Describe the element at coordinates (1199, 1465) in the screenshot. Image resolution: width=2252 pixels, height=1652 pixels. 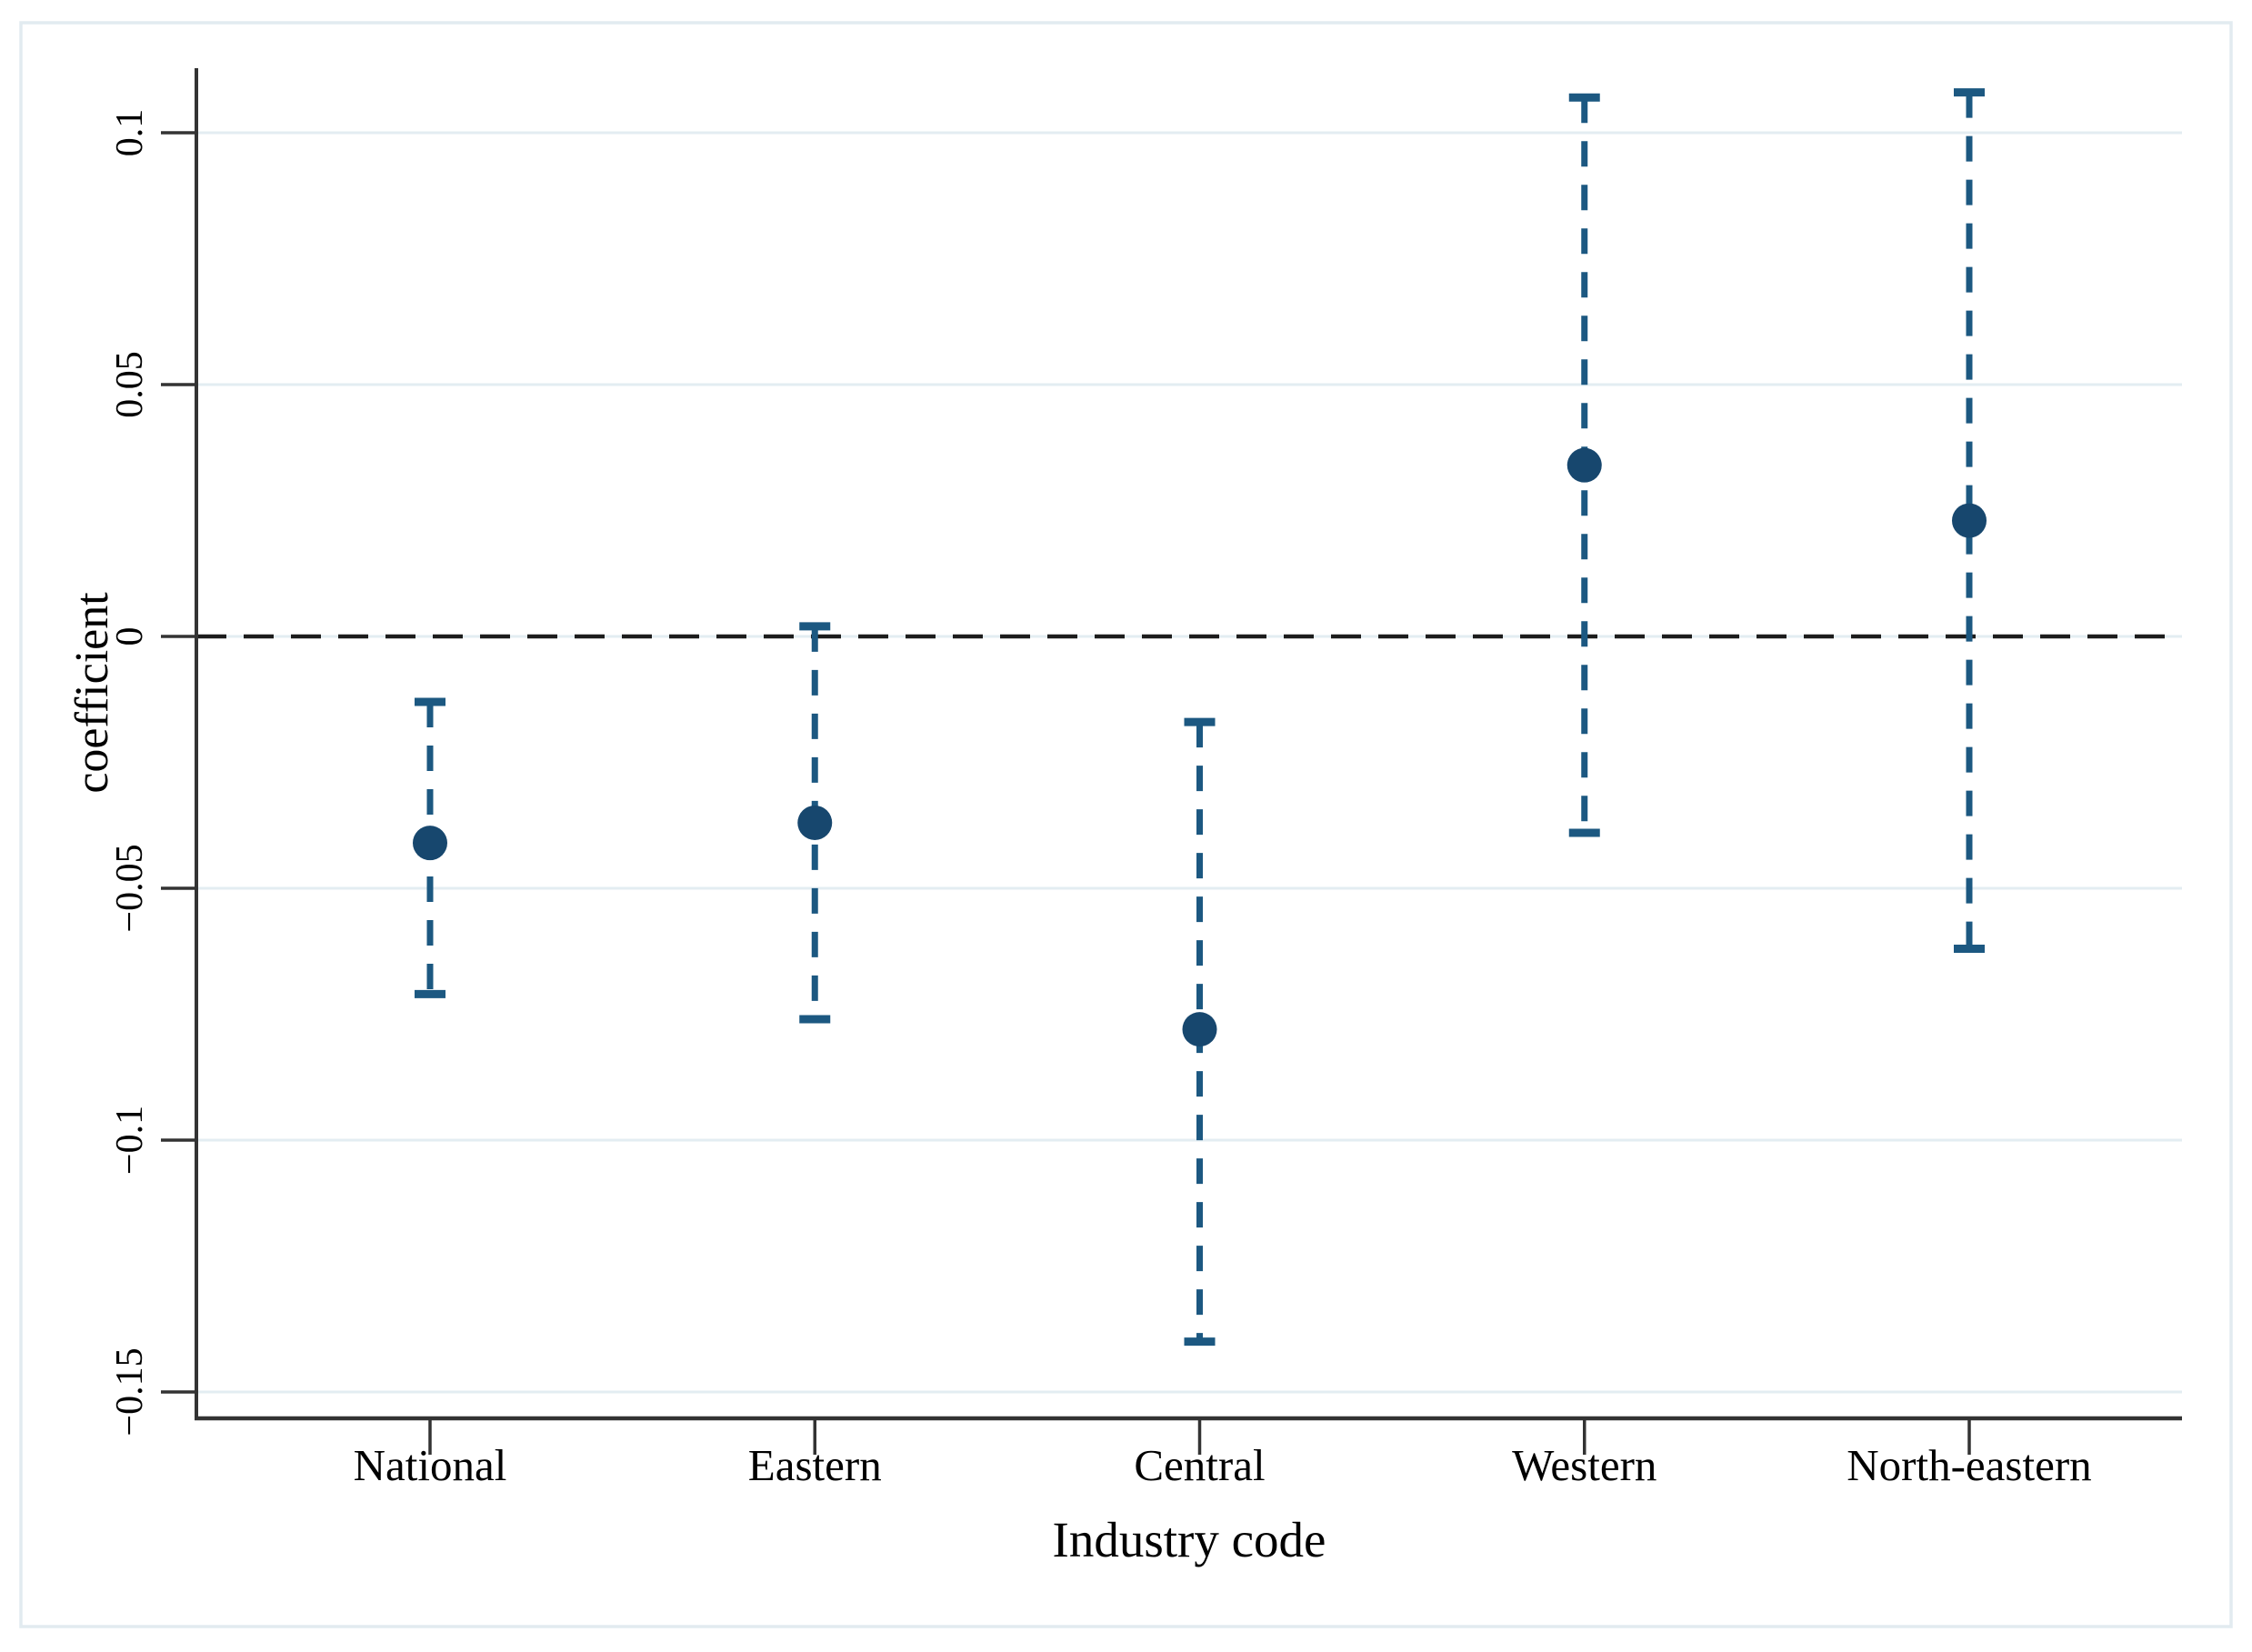
I see `x-category-label: Central` at that location.